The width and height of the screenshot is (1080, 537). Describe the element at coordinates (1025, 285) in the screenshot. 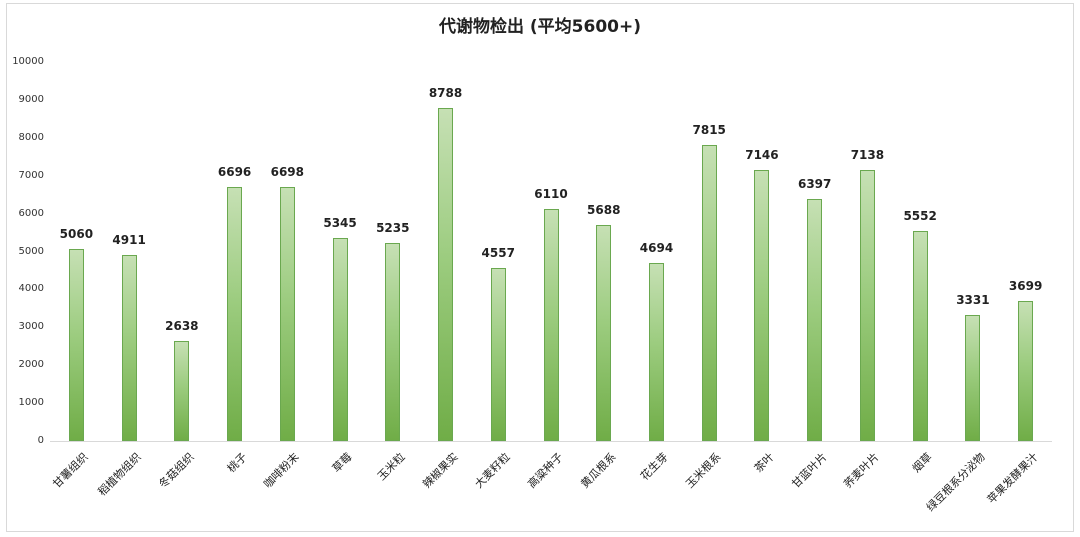

I see `data-label: 3699` at that location.